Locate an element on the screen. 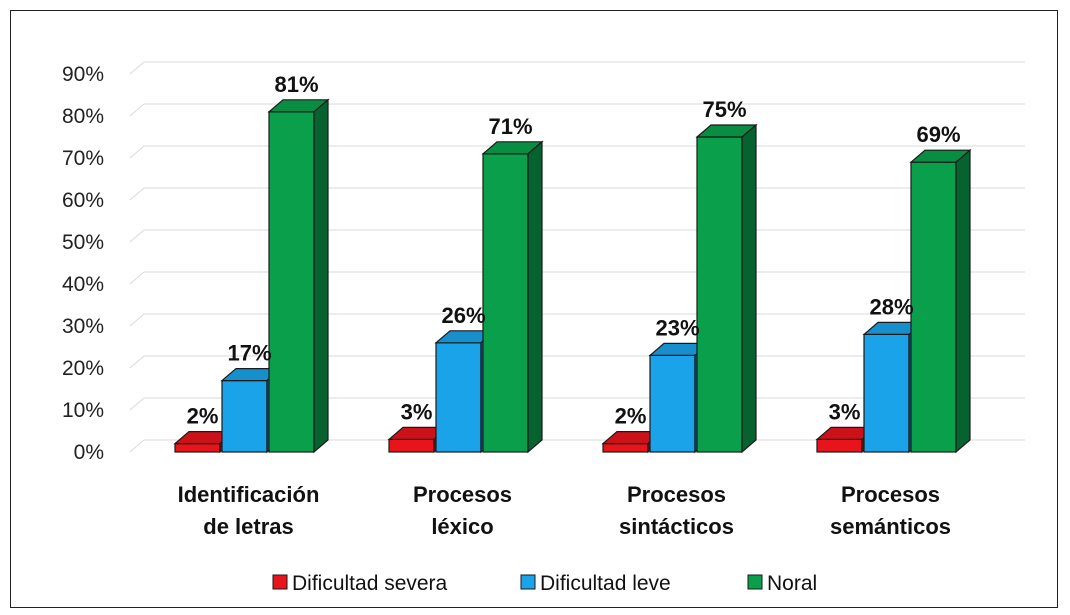 Image resolution: width=1070 pixels, height=615 pixels. legend: Dificultad severa Dificultad leve Noral is located at coordinates (544, 583).